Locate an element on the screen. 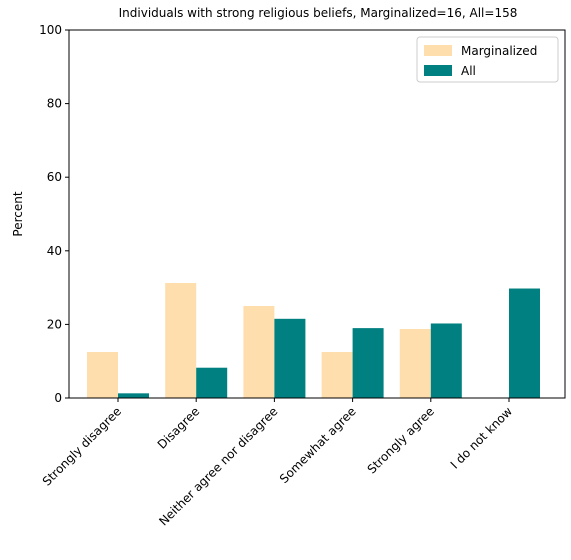 This screenshot has height=560, width=571. y-axis-ticks: 0 20 40 60 80 100 is located at coordinates (54, 214).